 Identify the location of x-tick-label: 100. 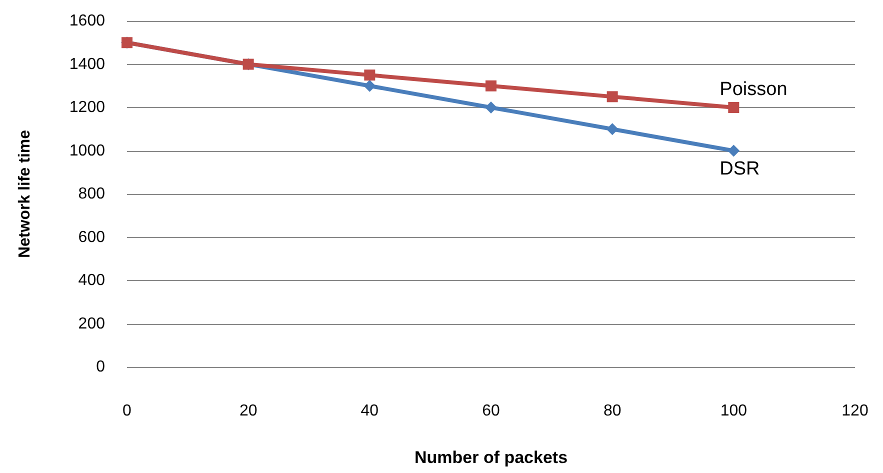
(734, 411).